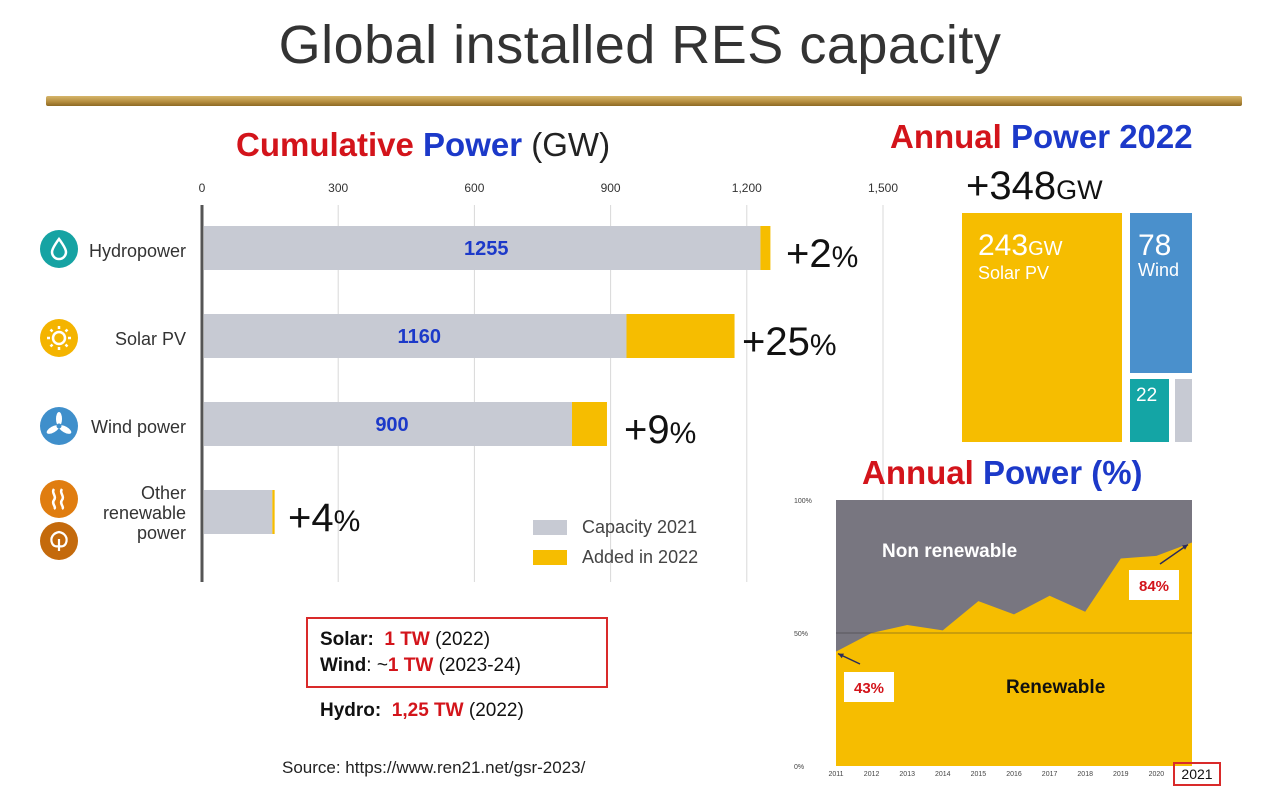  I want to click on annual-total-value: +348, so click(1011, 186).